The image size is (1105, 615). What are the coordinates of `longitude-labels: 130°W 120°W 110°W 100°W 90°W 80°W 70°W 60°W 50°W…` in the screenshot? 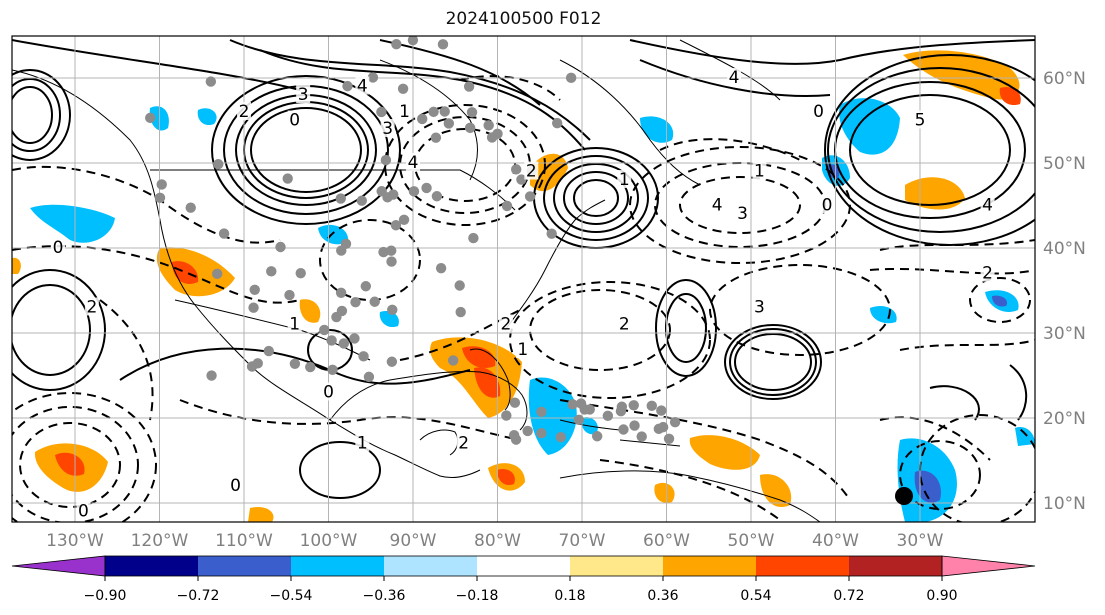 It's located at (495, 541).